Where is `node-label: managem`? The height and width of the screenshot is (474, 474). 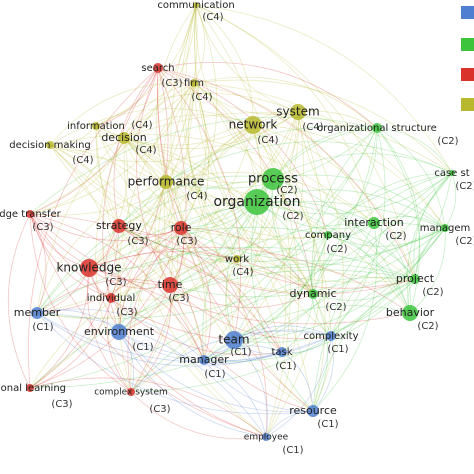
node-label: managem is located at coordinates (445, 228).